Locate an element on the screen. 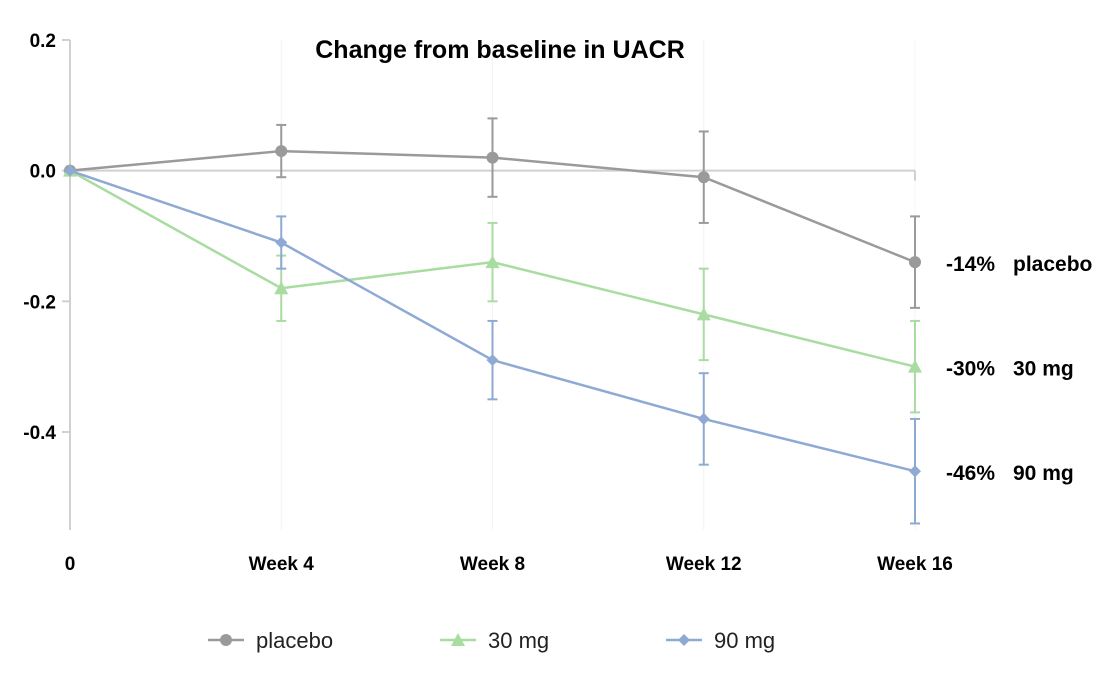 This screenshot has height=675, width=1104. end-labels: -14% placebo -30% 30 mg -46% 90 mg is located at coordinates (1019, 369).